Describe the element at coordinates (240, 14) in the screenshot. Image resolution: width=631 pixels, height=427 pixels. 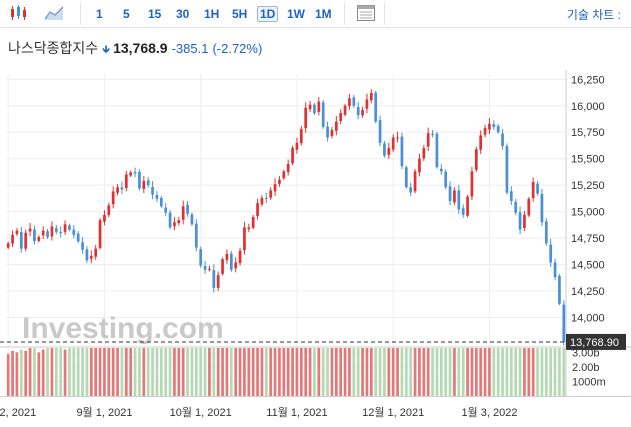
I see `interval-5h: 5H` at that location.